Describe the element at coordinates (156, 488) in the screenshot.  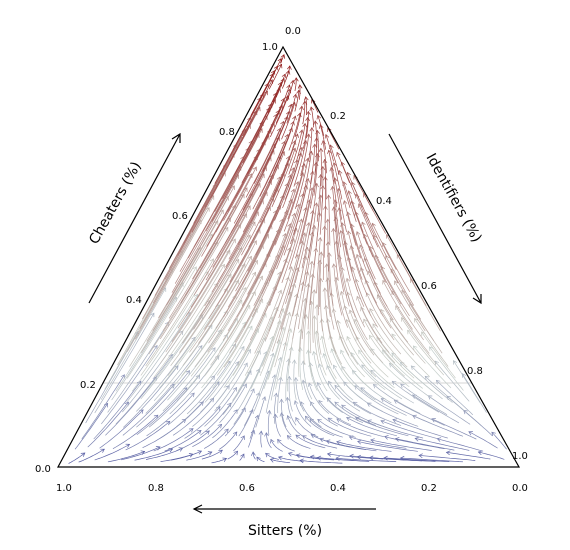
I see `bottom-tick-label: 0.8` at that location.